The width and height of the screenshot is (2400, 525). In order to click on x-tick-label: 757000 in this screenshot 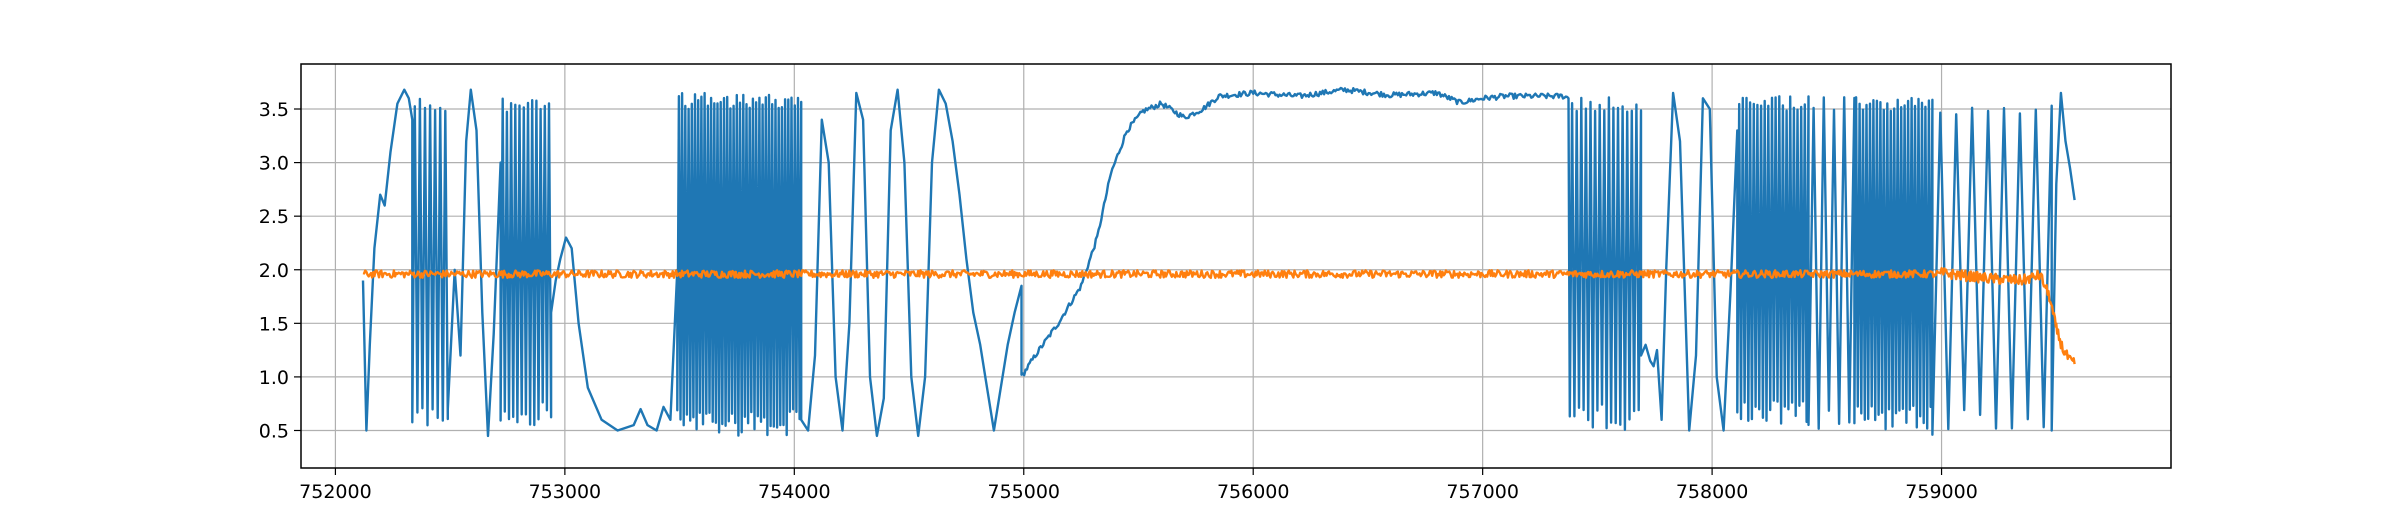, I will do `click(1482, 492)`.